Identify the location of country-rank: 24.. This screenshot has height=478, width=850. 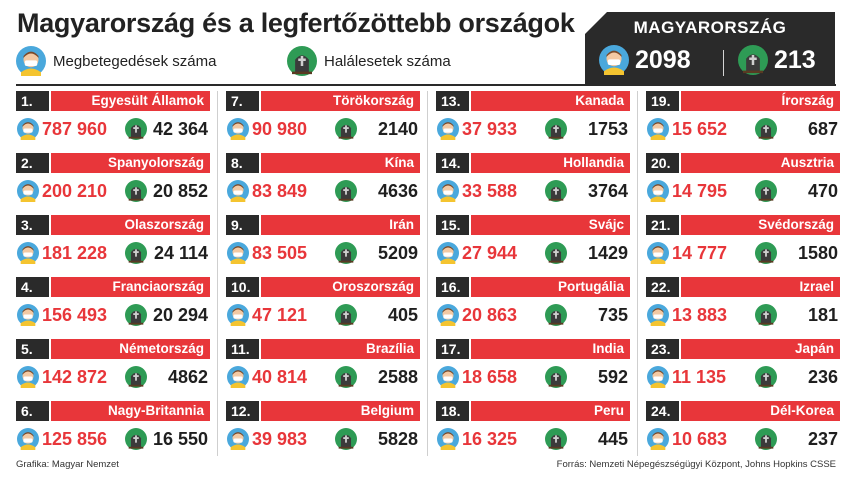
(662, 411).